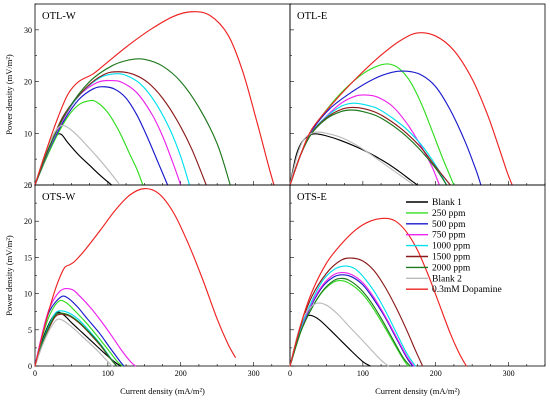  I want to click on panel-title: OTL-W, so click(59, 16).